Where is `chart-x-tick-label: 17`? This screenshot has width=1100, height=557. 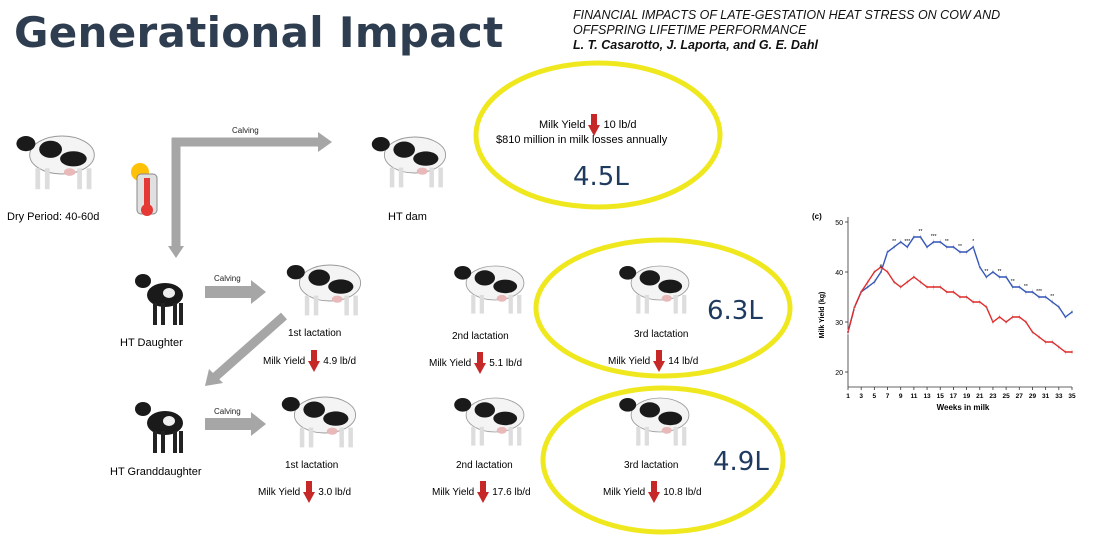
chart-x-tick-label: 17 is located at coordinates (954, 396).